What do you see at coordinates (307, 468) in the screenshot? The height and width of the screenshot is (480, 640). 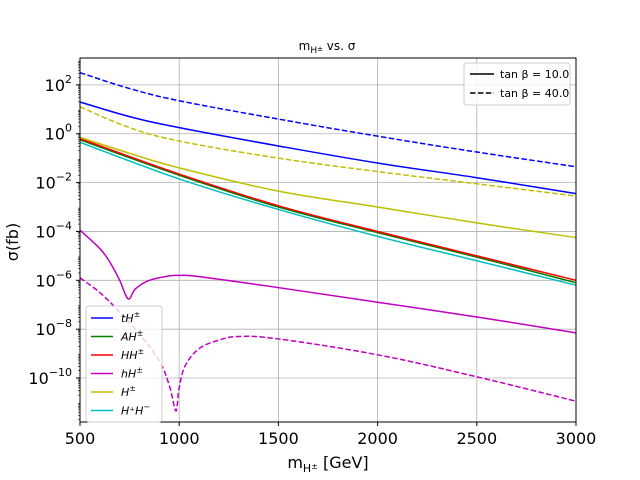 I see `xlabel-subscript: H` at bounding box center [307, 468].